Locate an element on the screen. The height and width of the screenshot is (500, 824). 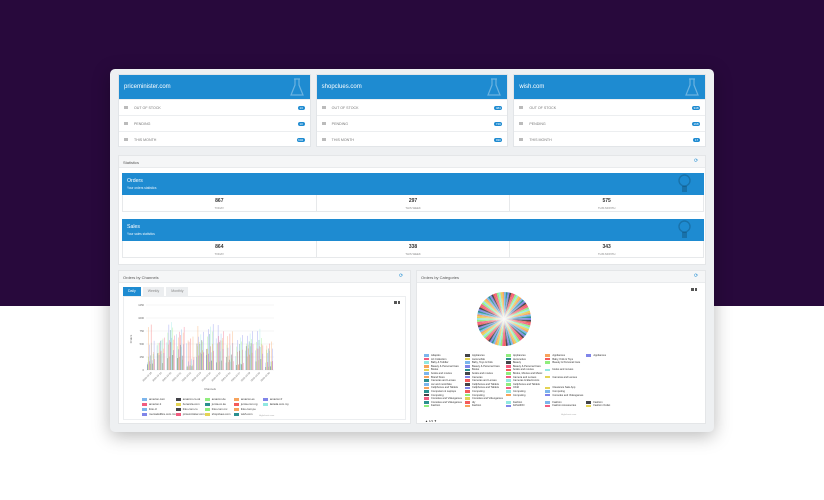
card-row-out-of-stock: OUT OF STOCK 348 is located at coordinates (610, 107).